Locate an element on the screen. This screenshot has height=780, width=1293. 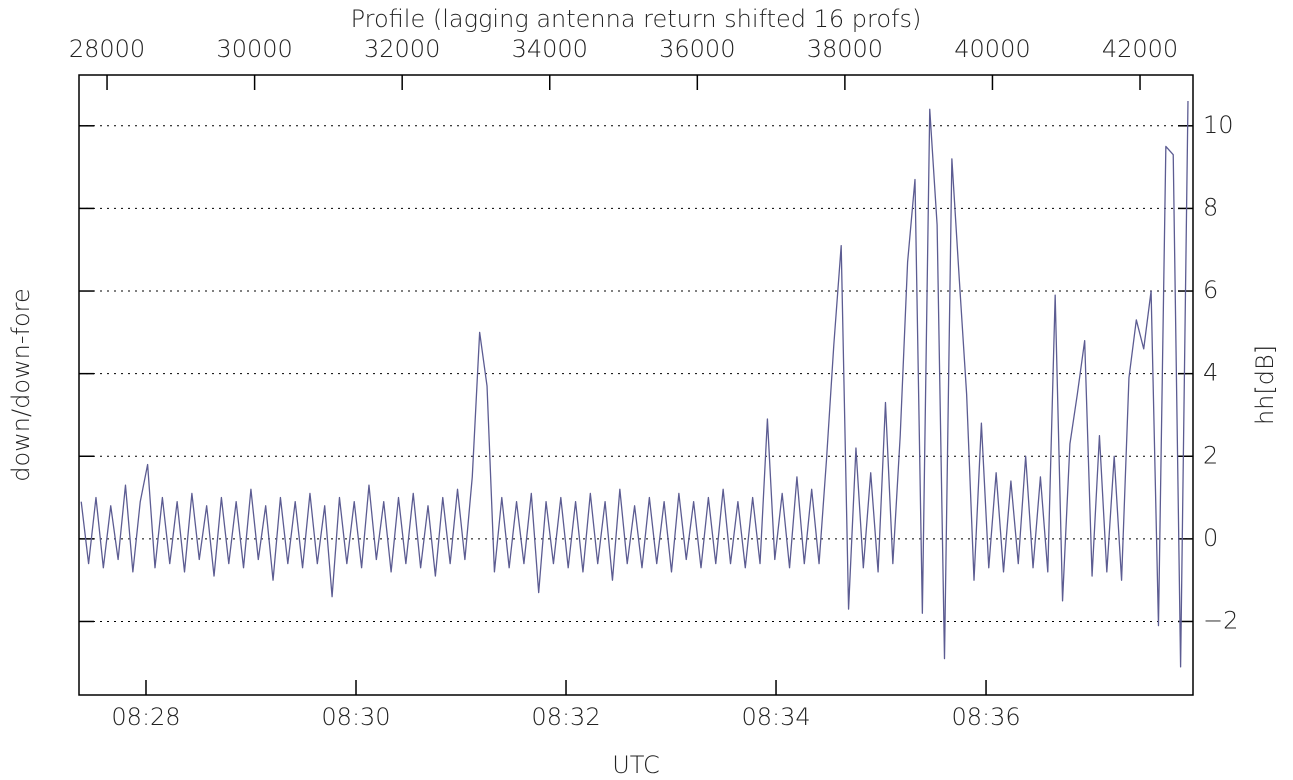
y-axis-label: down/down-fore is located at coordinates (21, 385).